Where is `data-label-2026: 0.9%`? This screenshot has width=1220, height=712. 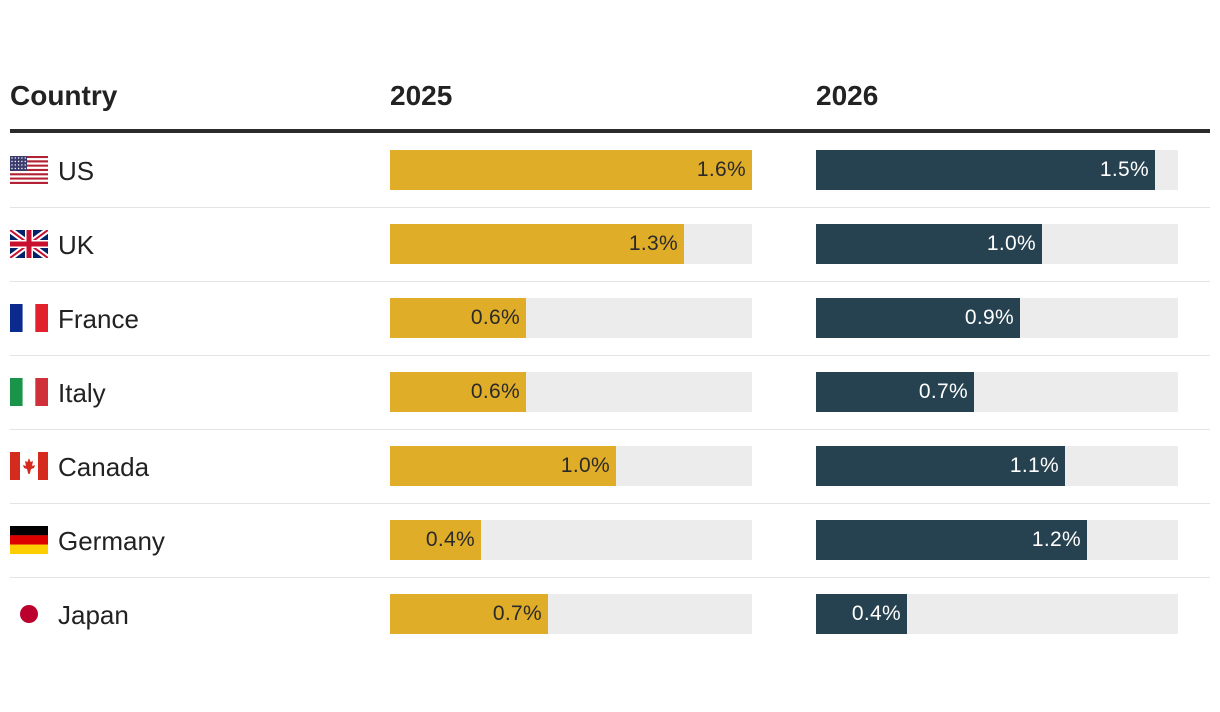 data-label-2026: 0.9% is located at coordinates (989, 317).